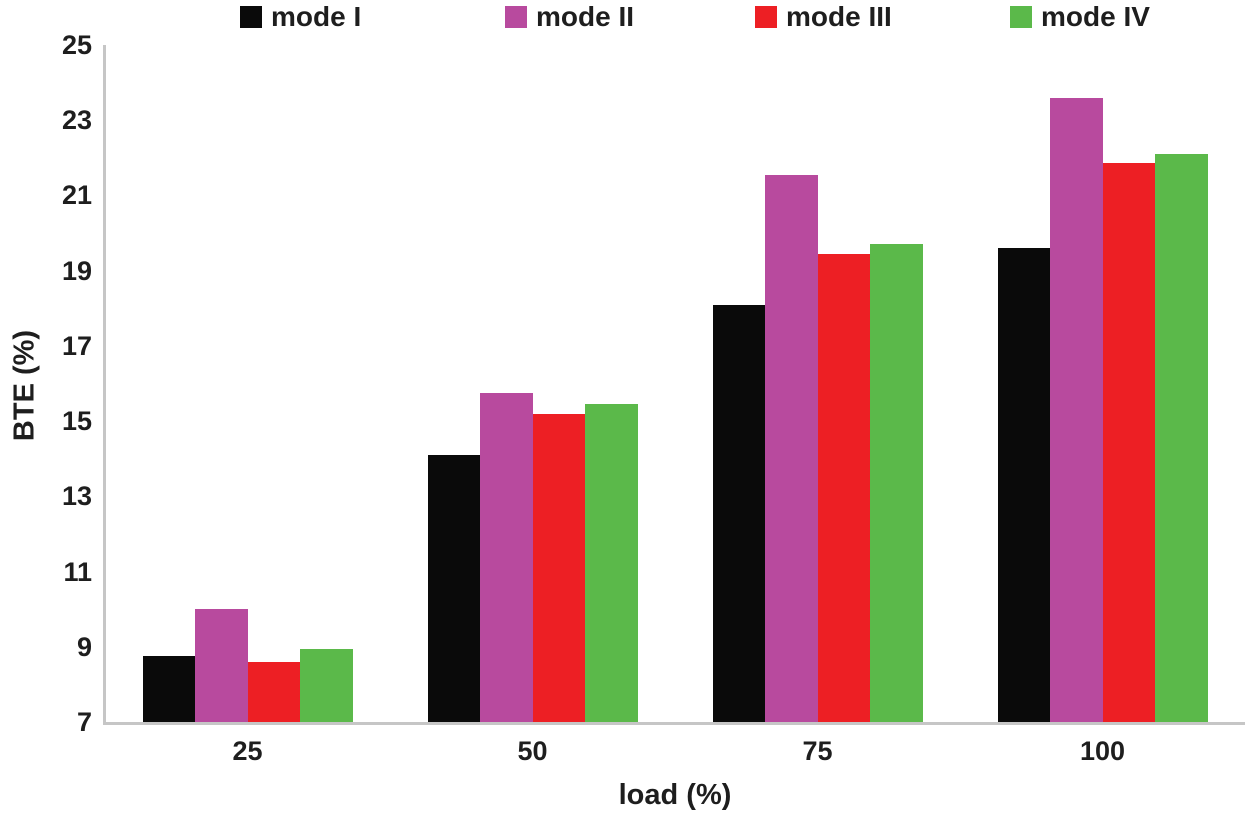 The height and width of the screenshot is (819, 1246). I want to click on legend-label: mode I, so click(316, 16).